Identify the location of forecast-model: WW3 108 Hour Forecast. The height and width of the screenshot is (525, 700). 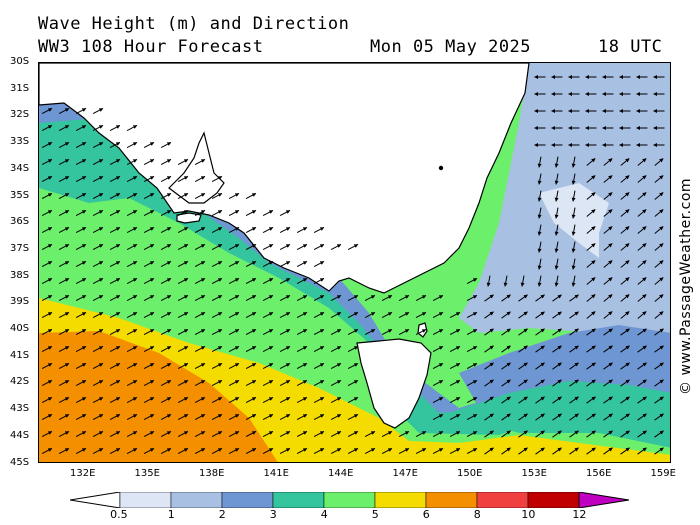
(151, 47).